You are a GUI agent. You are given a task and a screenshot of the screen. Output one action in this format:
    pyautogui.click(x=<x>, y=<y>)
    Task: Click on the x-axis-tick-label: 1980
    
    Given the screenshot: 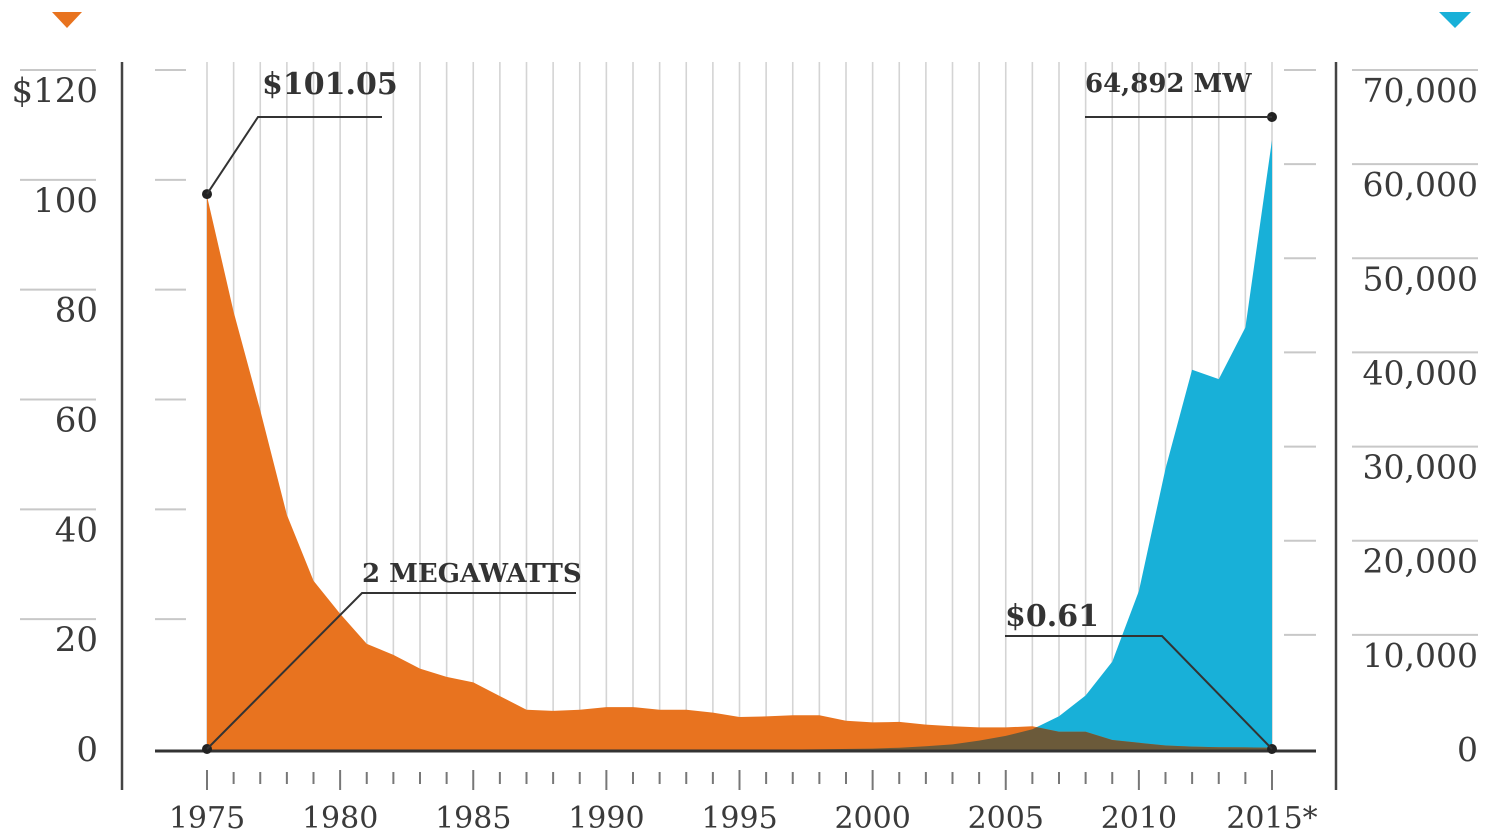 What is the action you would take?
    pyautogui.click(x=340, y=818)
    